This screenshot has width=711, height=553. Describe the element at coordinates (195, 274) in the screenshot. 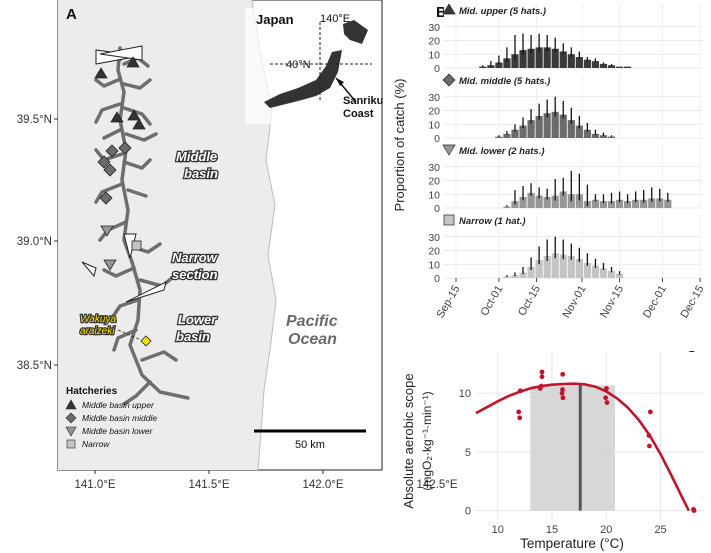

I see `narrow-section-label-2: section` at that location.